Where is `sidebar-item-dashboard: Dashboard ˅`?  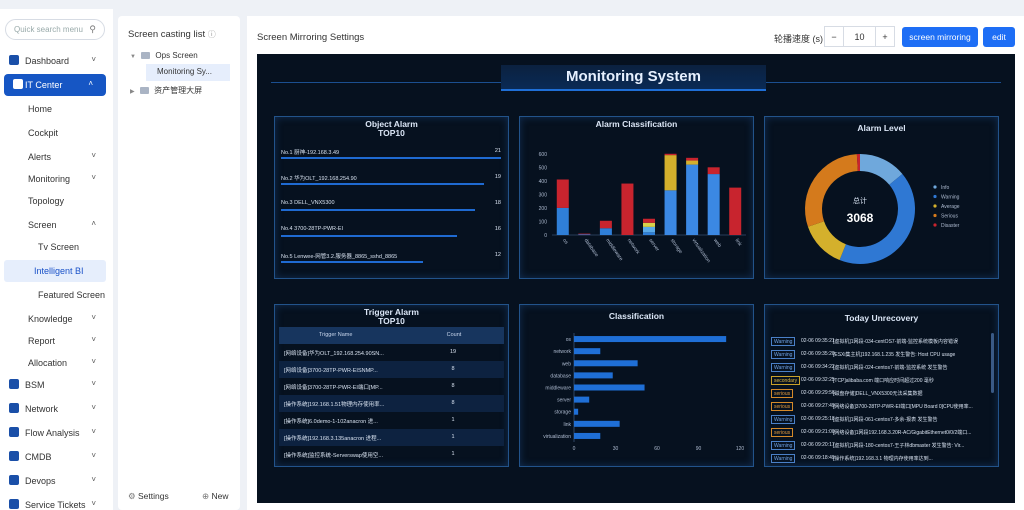
sidebar-item-dashboard: Dashboard ˅ is located at coordinates (56, 61).